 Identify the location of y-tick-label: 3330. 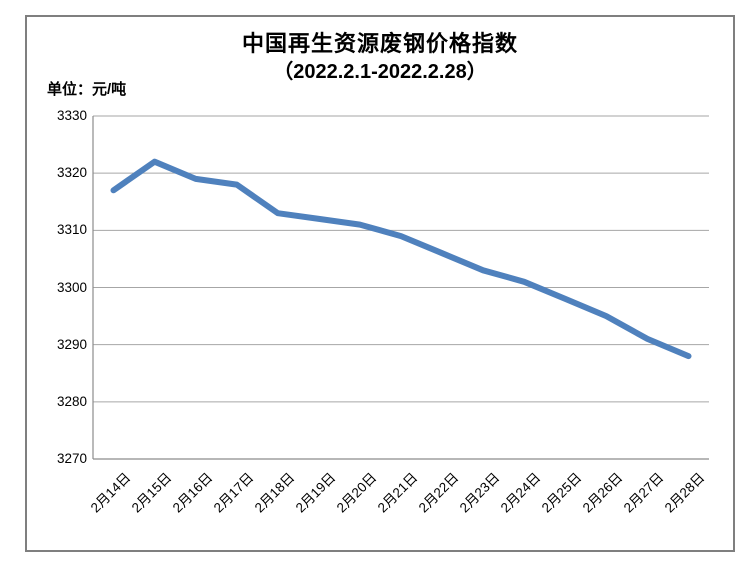
(71, 115).